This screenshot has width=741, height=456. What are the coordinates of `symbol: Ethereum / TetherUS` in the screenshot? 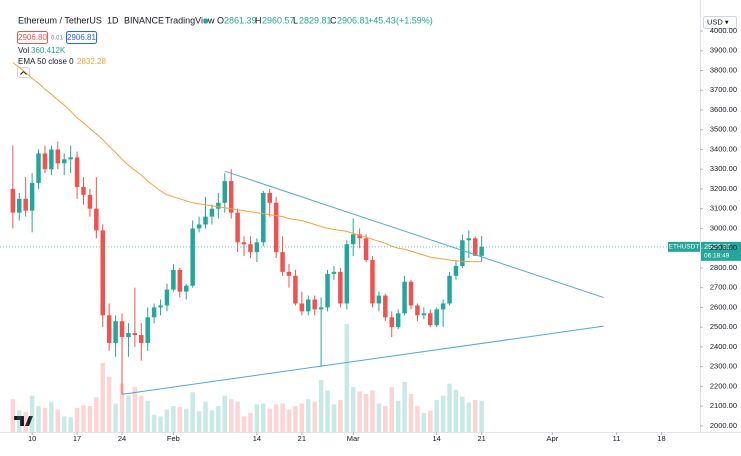 It's located at (60, 20).